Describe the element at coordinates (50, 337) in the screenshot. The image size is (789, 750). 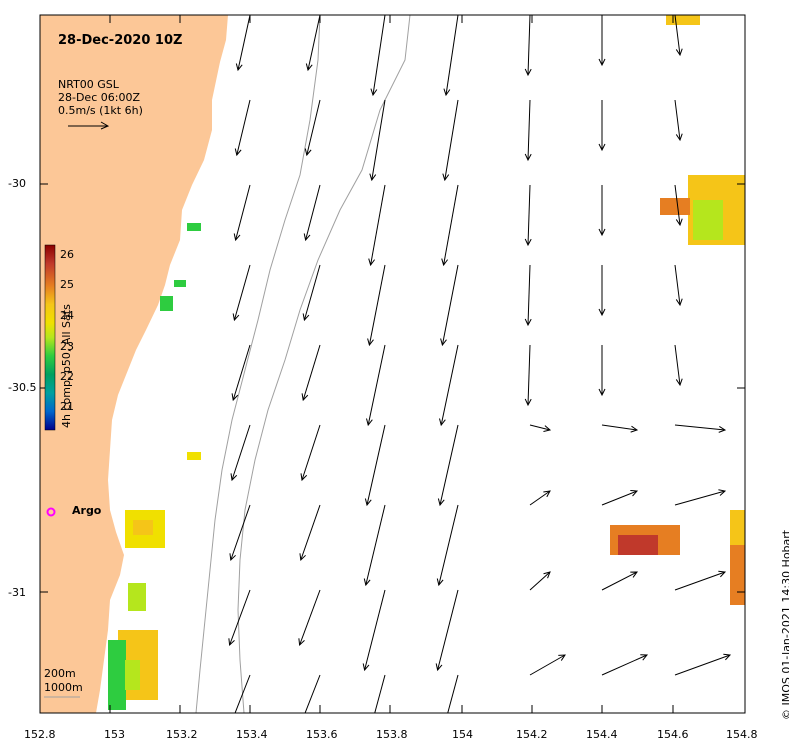
I see `colorbar` at that location.